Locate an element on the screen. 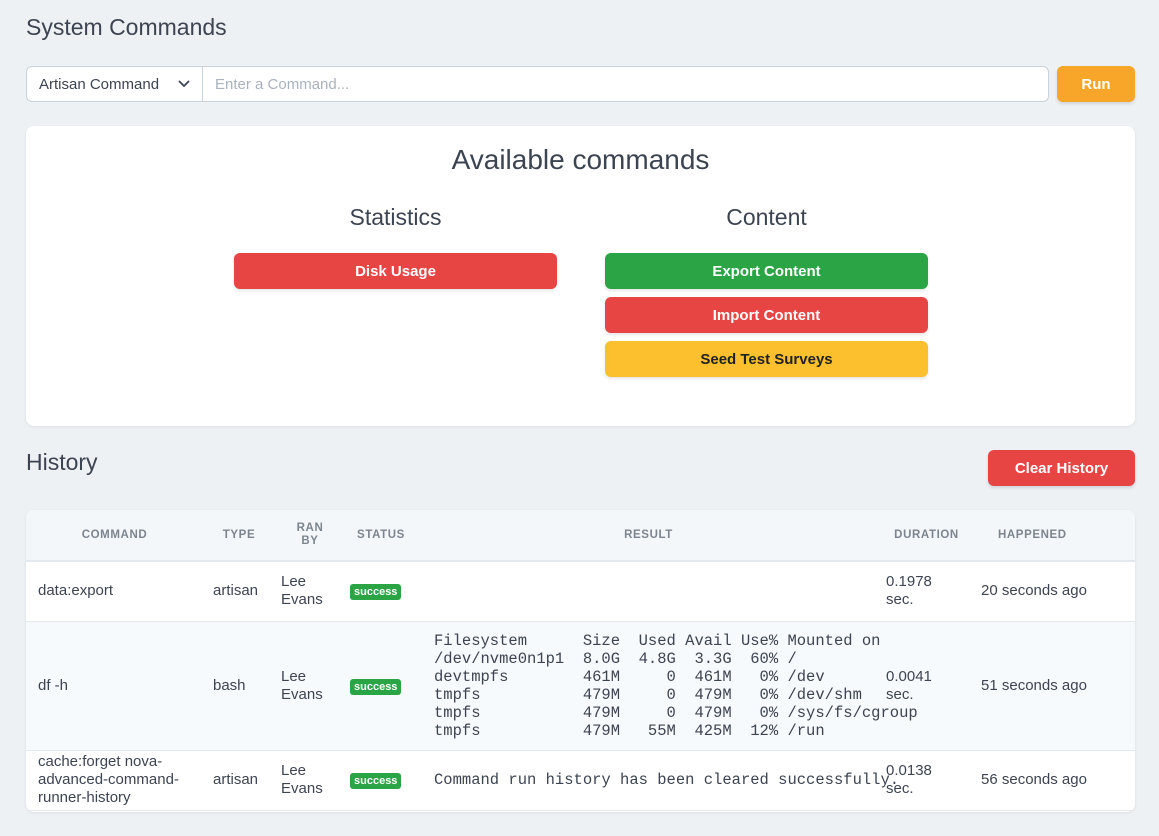  cell-result is located at coordinates (648, 591).